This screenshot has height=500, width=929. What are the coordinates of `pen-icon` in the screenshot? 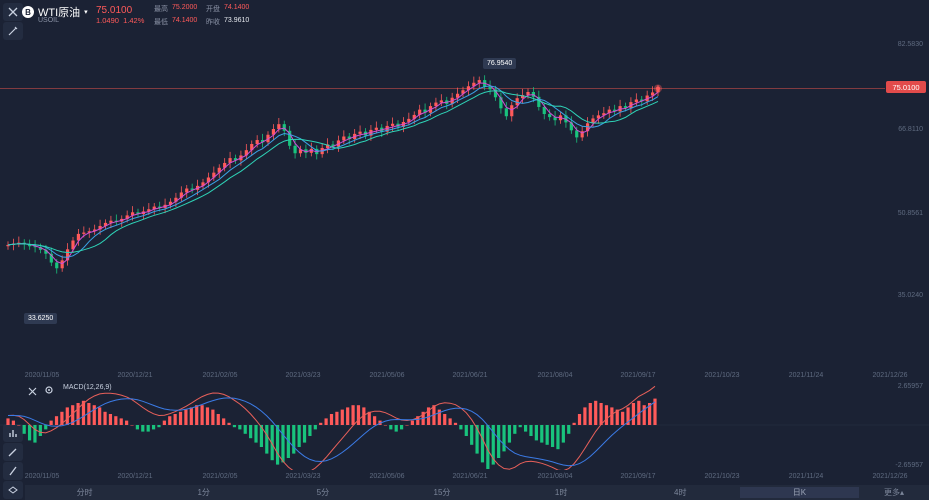 It's located at (12, 452).